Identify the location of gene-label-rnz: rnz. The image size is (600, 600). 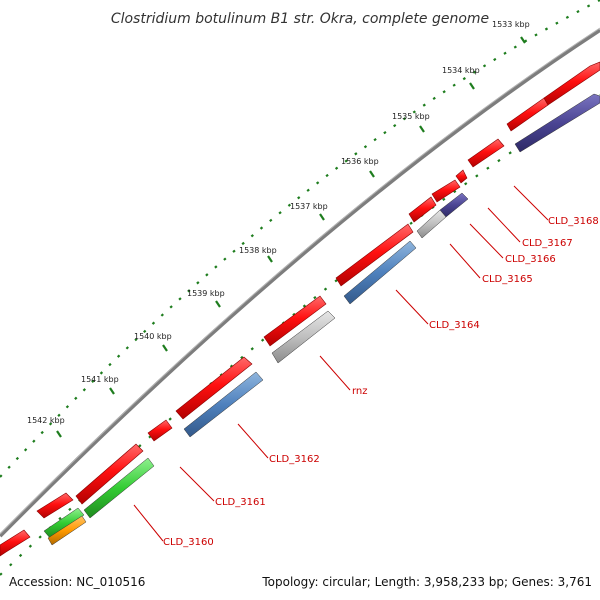
(360, 391).